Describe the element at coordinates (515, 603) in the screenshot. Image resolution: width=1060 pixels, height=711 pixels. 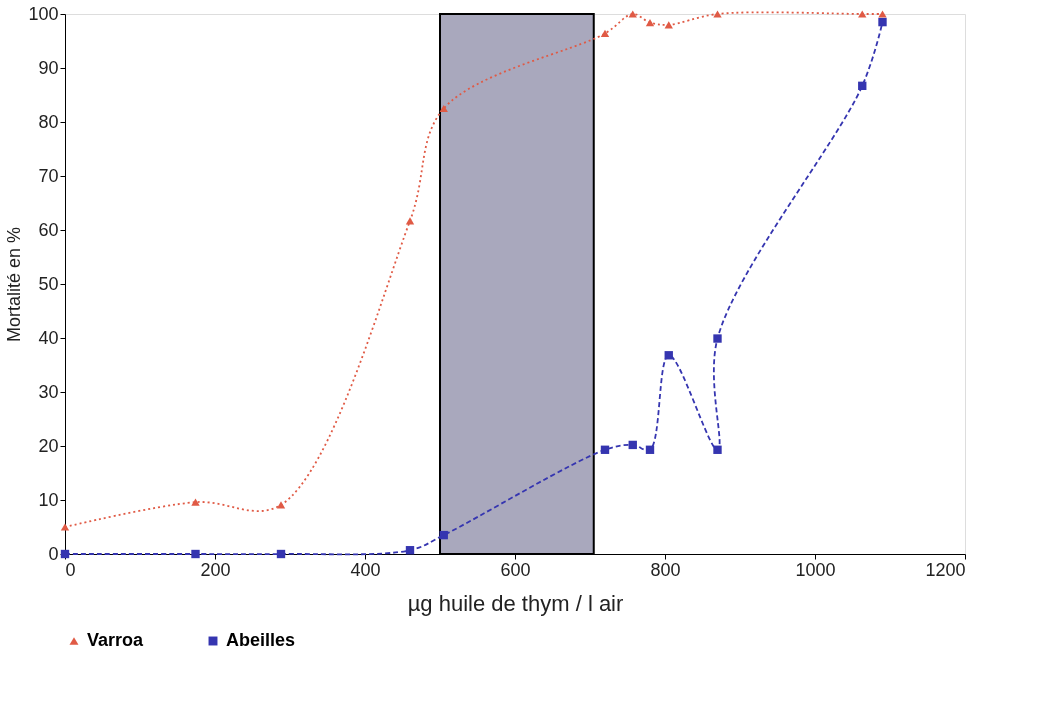
I see `x-axis-title: µg huile de thym / l air` at that location.